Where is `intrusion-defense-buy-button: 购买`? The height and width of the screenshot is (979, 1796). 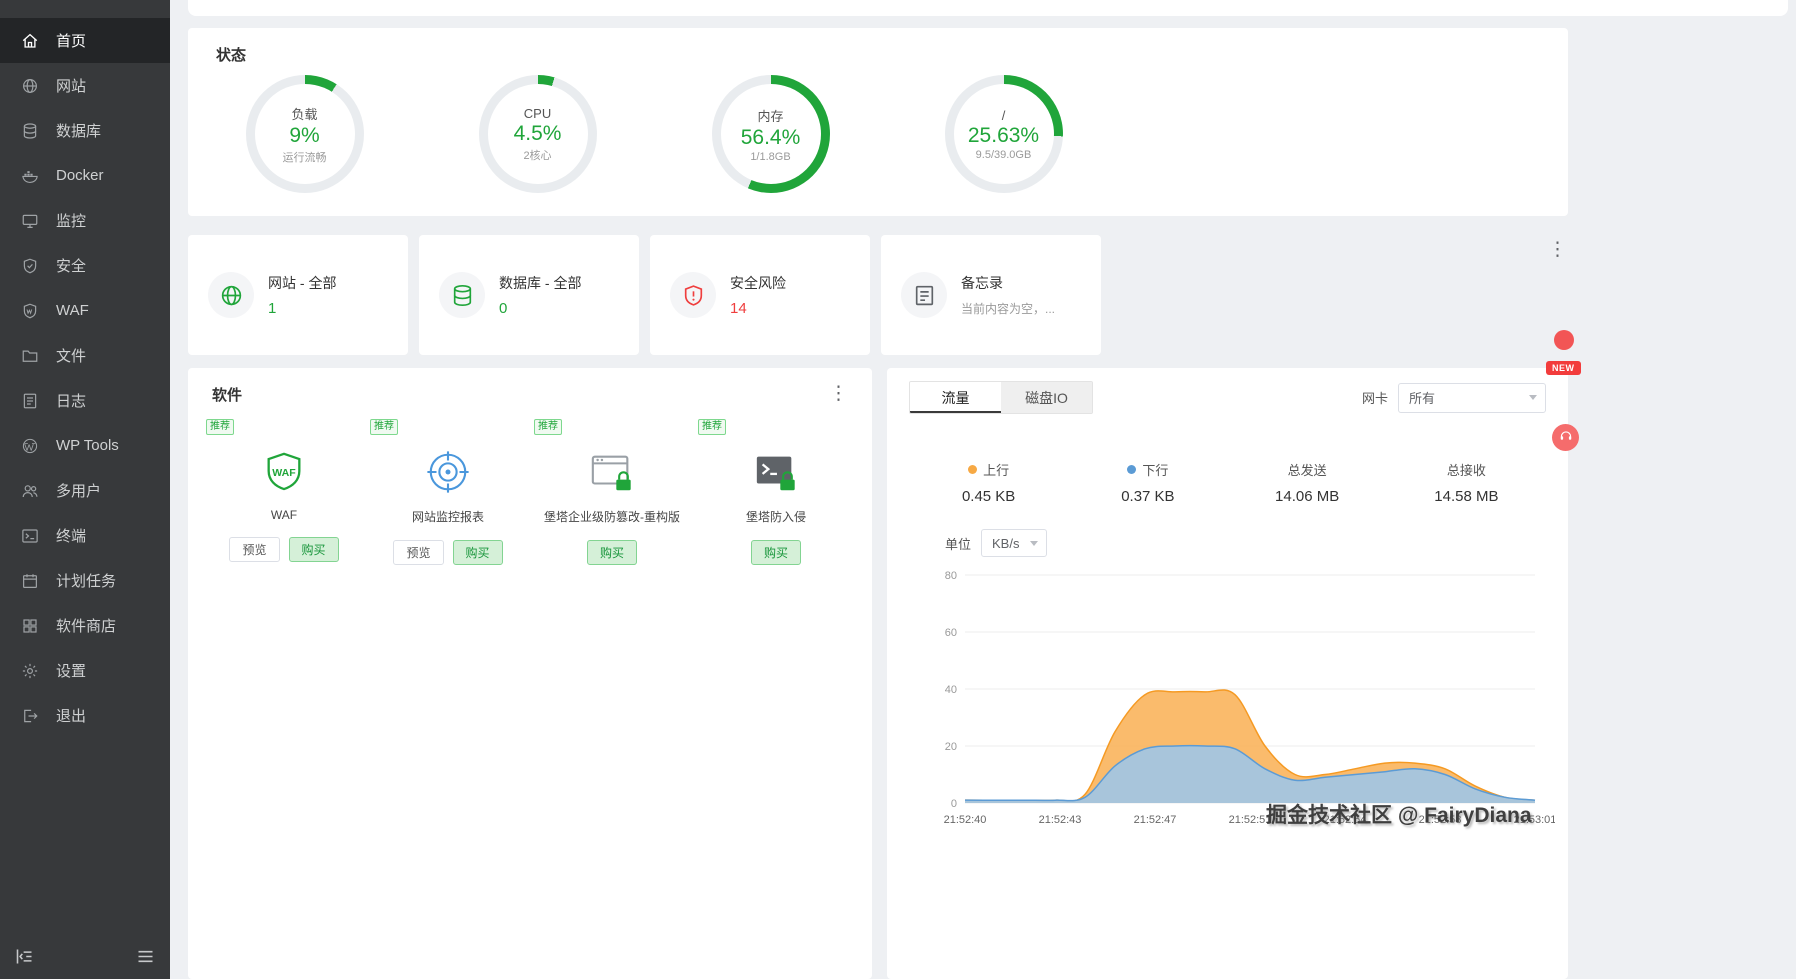 intrusion-defense-buy-button: 购买 is located at coordinates (775, 552).